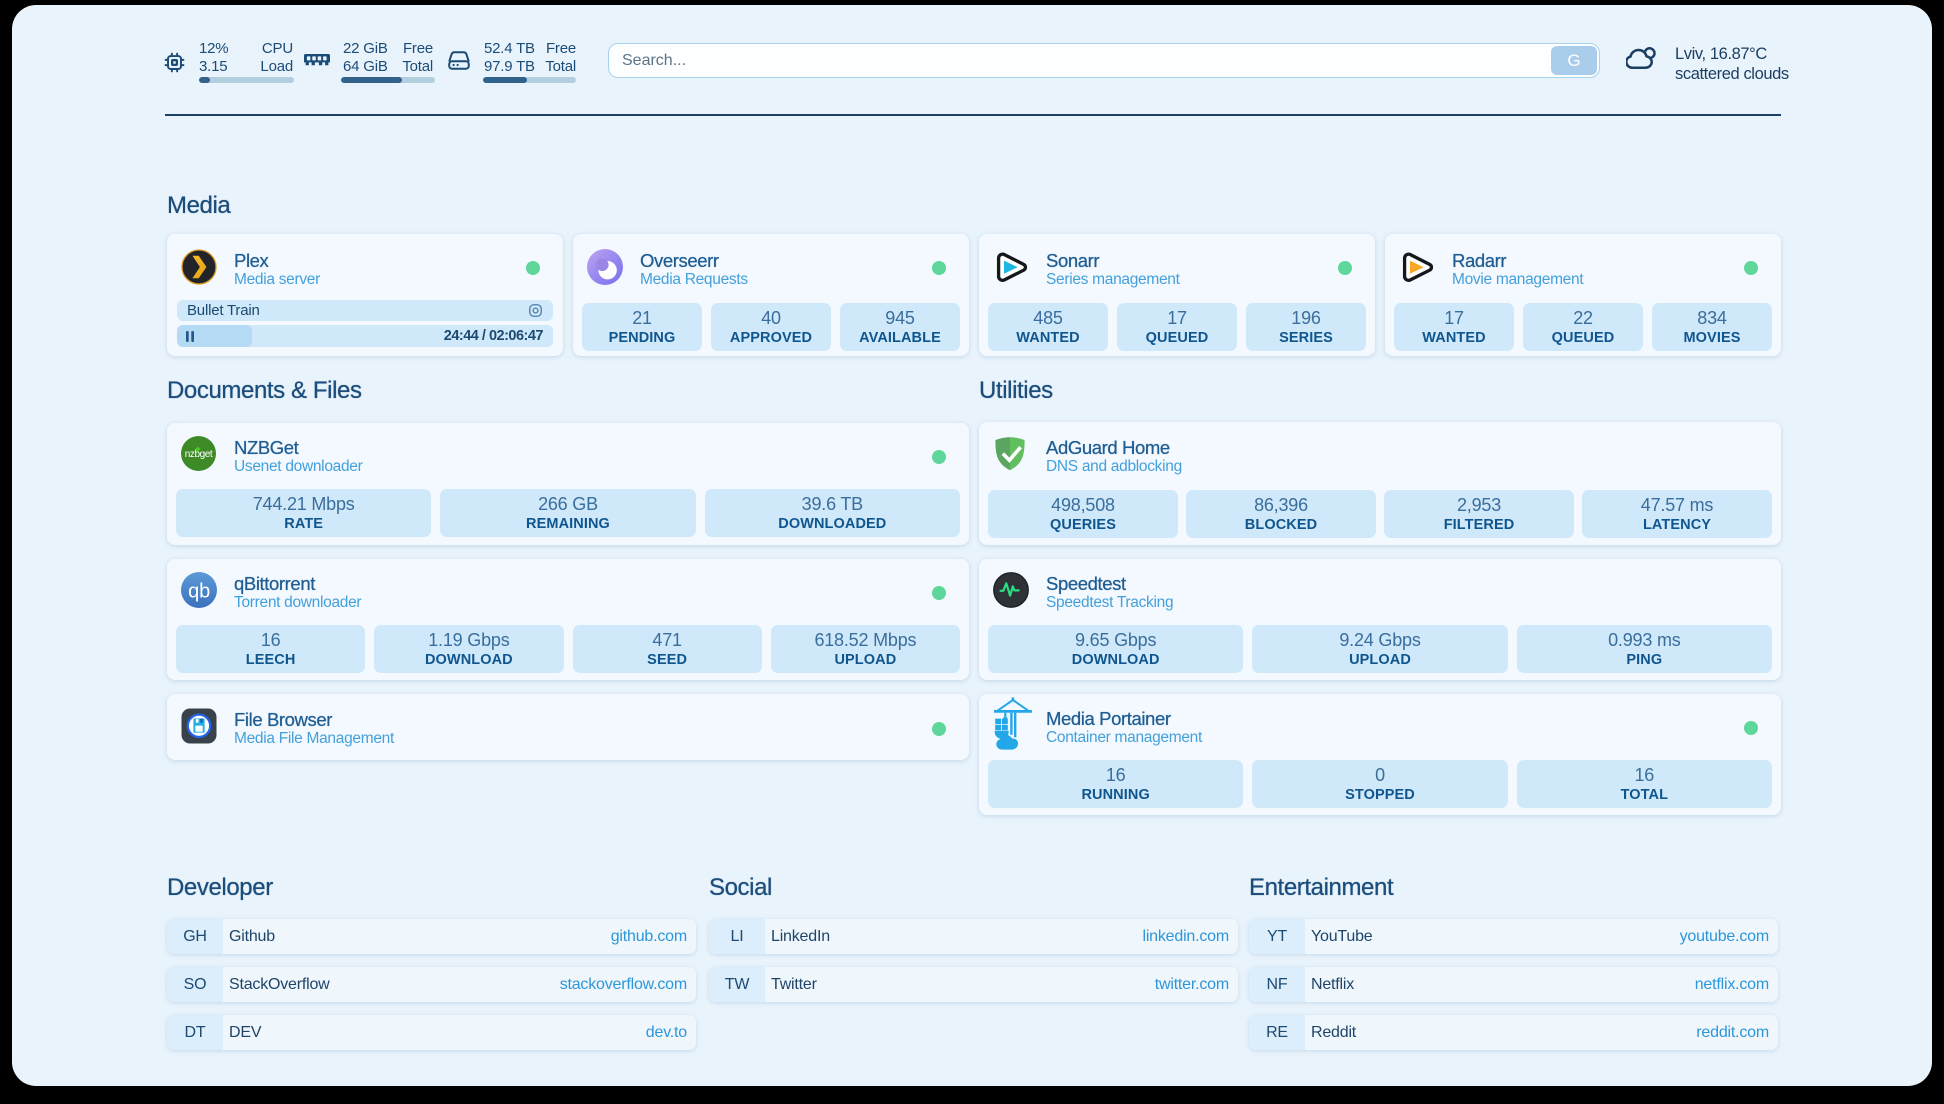  Describe the element at coordinates (199, 454) in the screenshot. I see `svg-text: nzbget` at that location.